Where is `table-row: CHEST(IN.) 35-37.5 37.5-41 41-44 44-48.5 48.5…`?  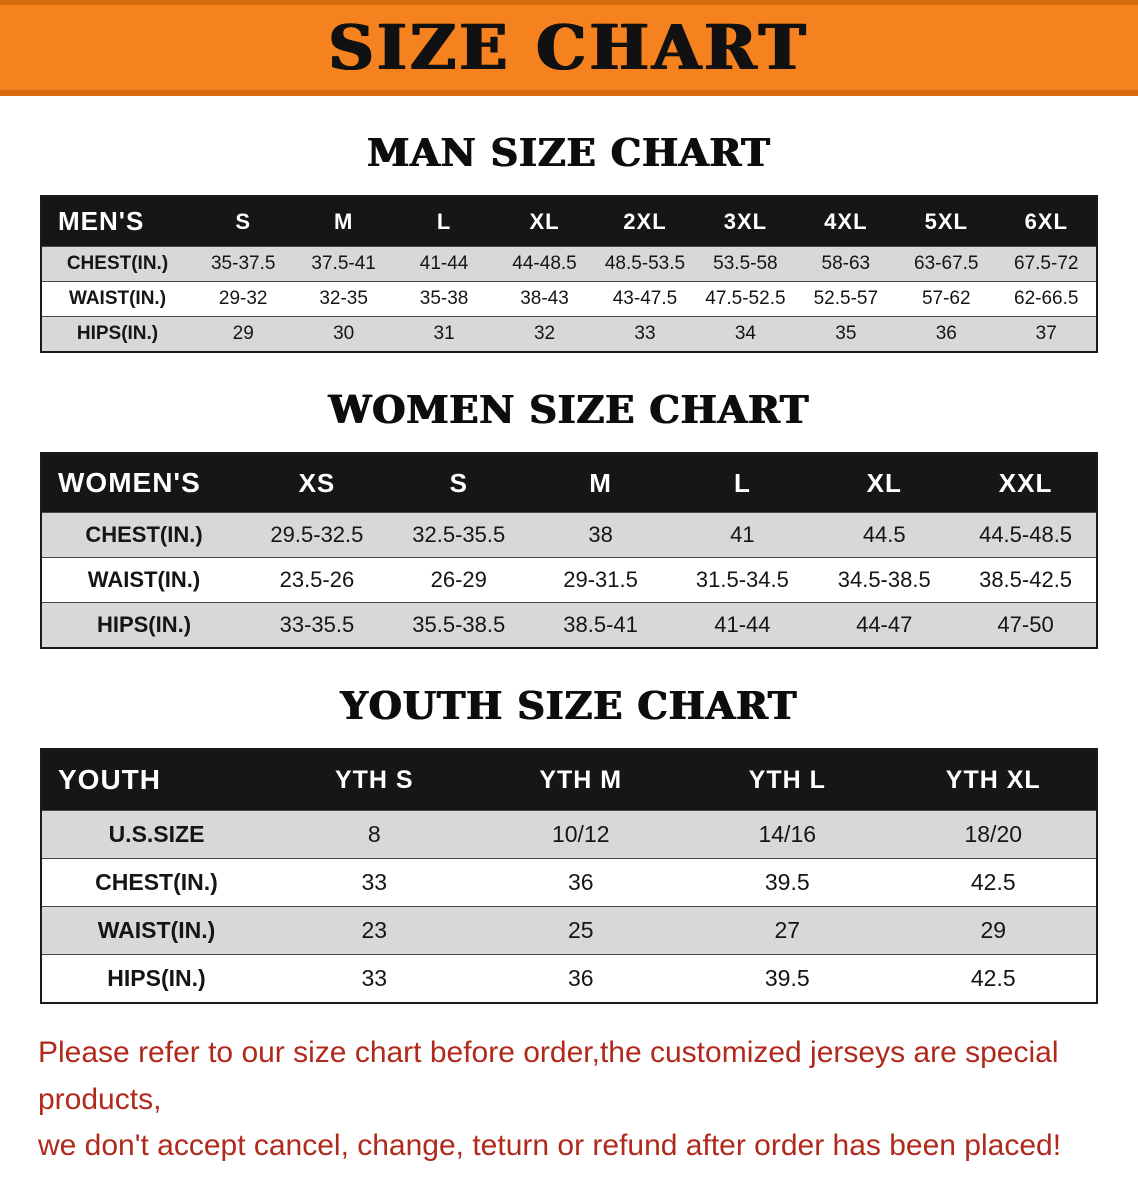 table-row: CHEST(IN.) 35-37.5 37.5-41 41-44 44-48.5 48.5… is located at coordinates (569, 264).